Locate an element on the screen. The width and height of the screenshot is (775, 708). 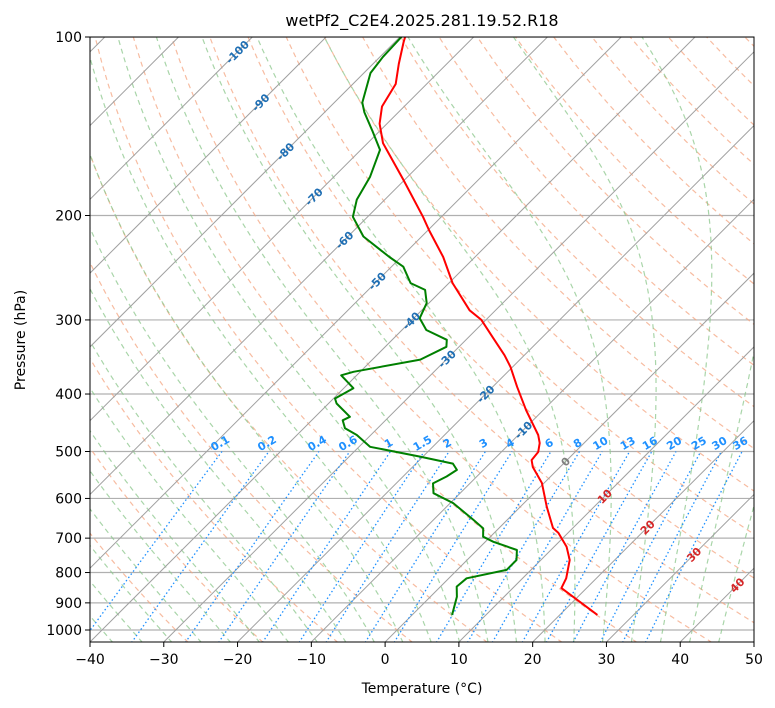
mixing-ratio-label: 10 is located at coordinates (601, 443).